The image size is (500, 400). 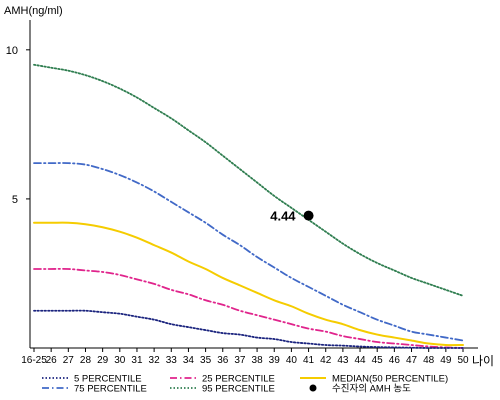 I want to click on x-tick-label: 47, so click(x=412, y=360).